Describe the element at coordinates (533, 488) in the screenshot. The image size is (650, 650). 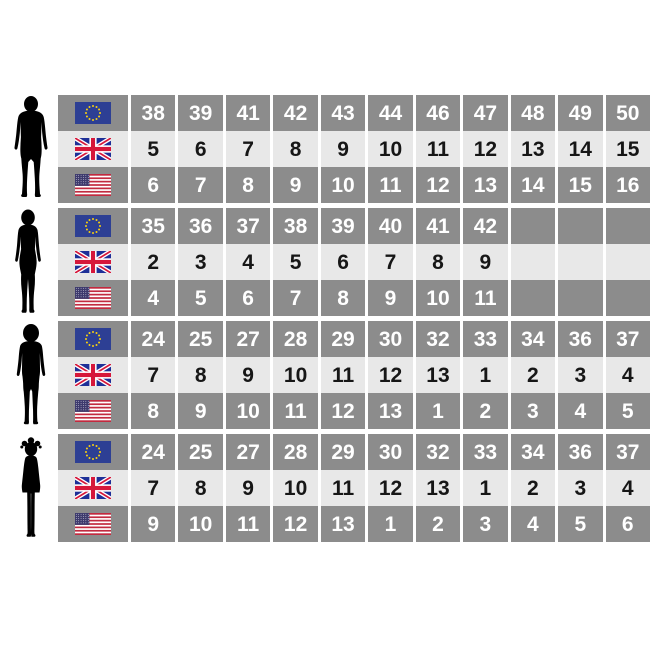
I see `size-cell-girl-uk: 2` at that location.